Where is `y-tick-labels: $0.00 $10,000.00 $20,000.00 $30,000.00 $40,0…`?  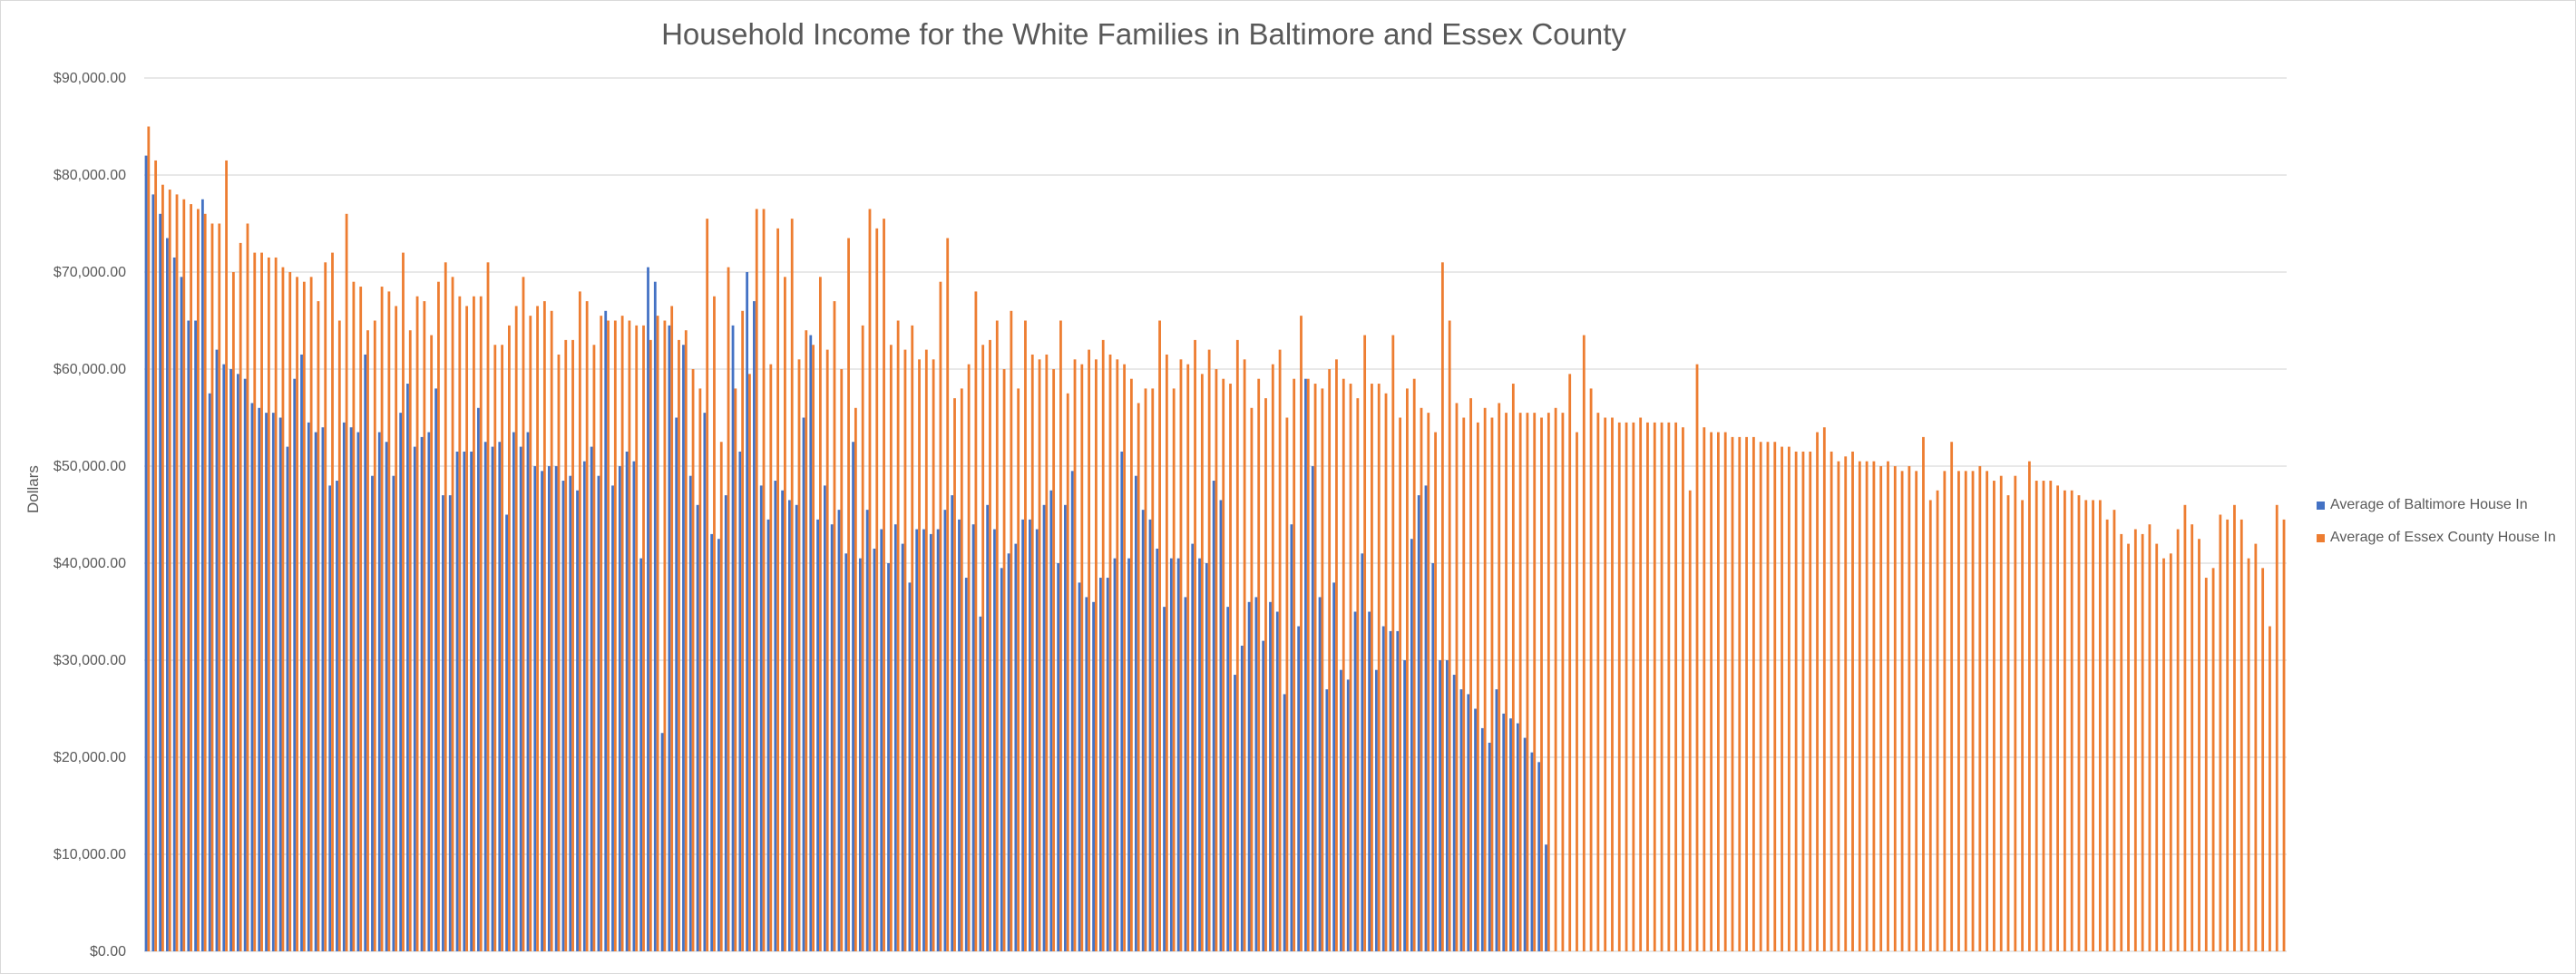
y-tick-labels: $0.00 $10,000.00 $20,000.00 $30,000.00 $40,0… is located at coordinates (90, 515).